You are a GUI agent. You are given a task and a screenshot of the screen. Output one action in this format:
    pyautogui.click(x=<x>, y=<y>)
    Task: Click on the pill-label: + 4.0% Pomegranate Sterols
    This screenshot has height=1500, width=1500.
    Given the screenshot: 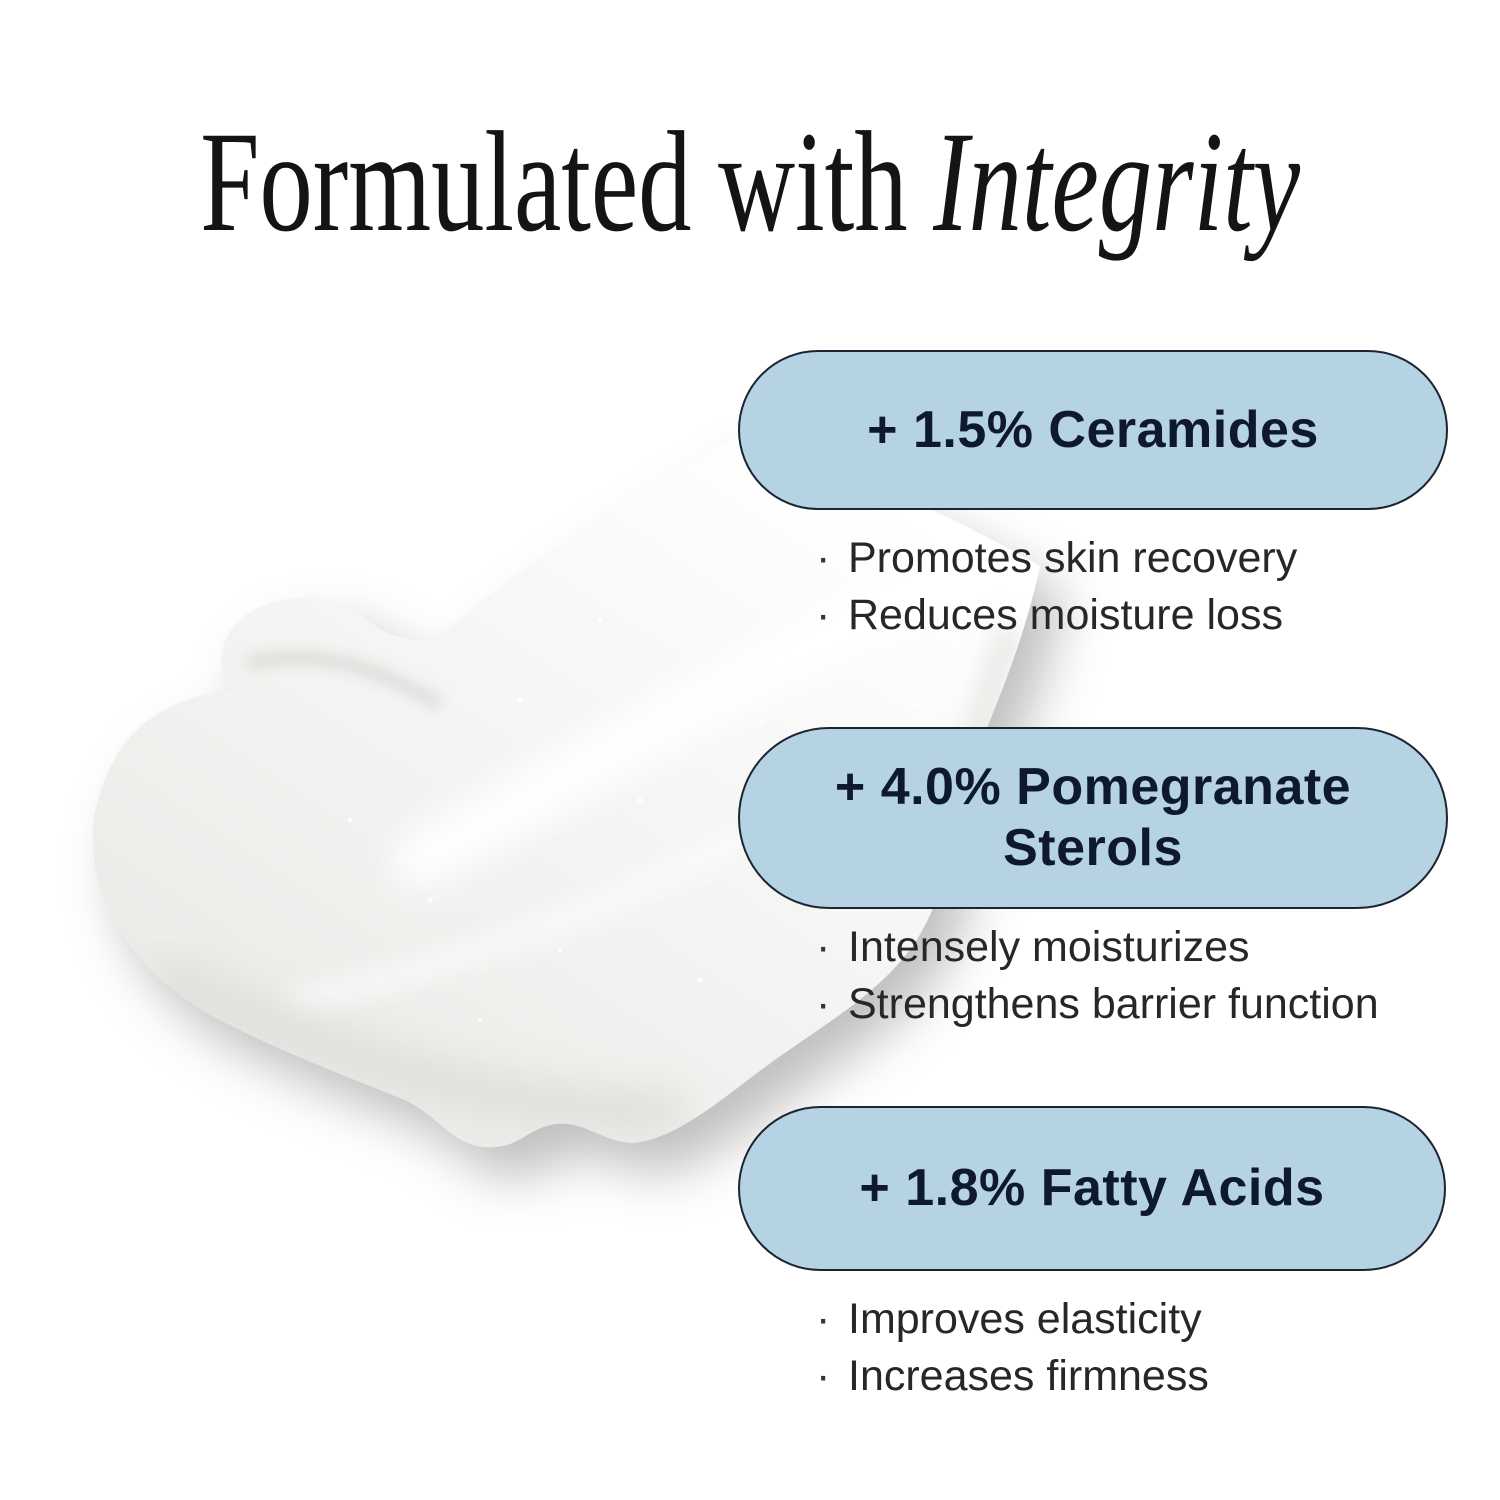 What is the action you would take?
    pyautogui.click(x=1093, y=817)
    